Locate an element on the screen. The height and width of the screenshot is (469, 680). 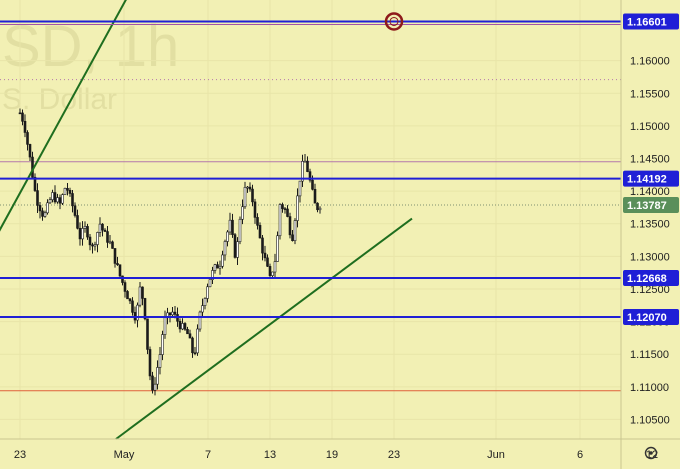
time-tick-label: 19 is located at coordinates (332, 455).